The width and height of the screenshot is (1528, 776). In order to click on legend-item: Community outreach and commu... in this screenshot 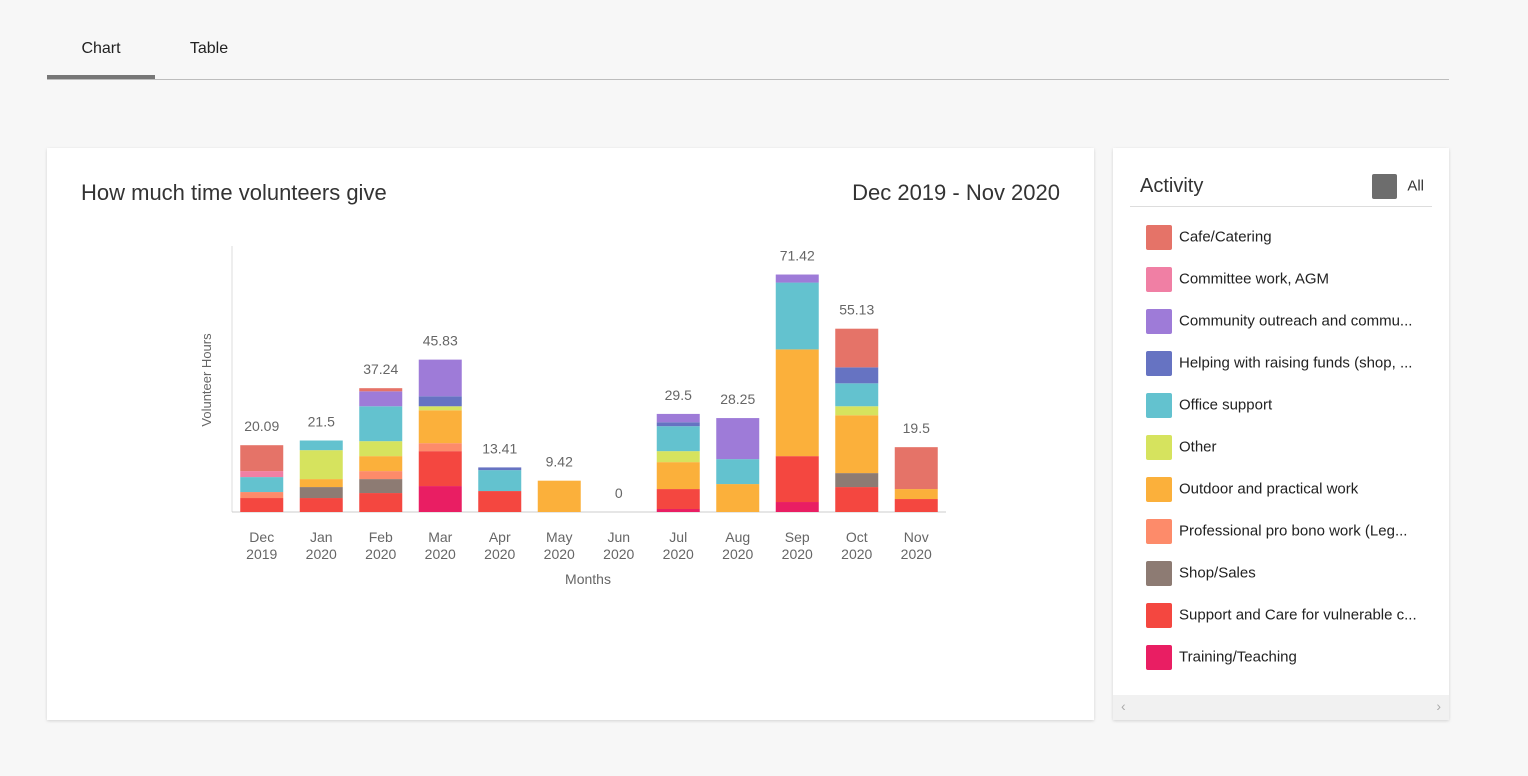, I will do `click(1279, 321)`.